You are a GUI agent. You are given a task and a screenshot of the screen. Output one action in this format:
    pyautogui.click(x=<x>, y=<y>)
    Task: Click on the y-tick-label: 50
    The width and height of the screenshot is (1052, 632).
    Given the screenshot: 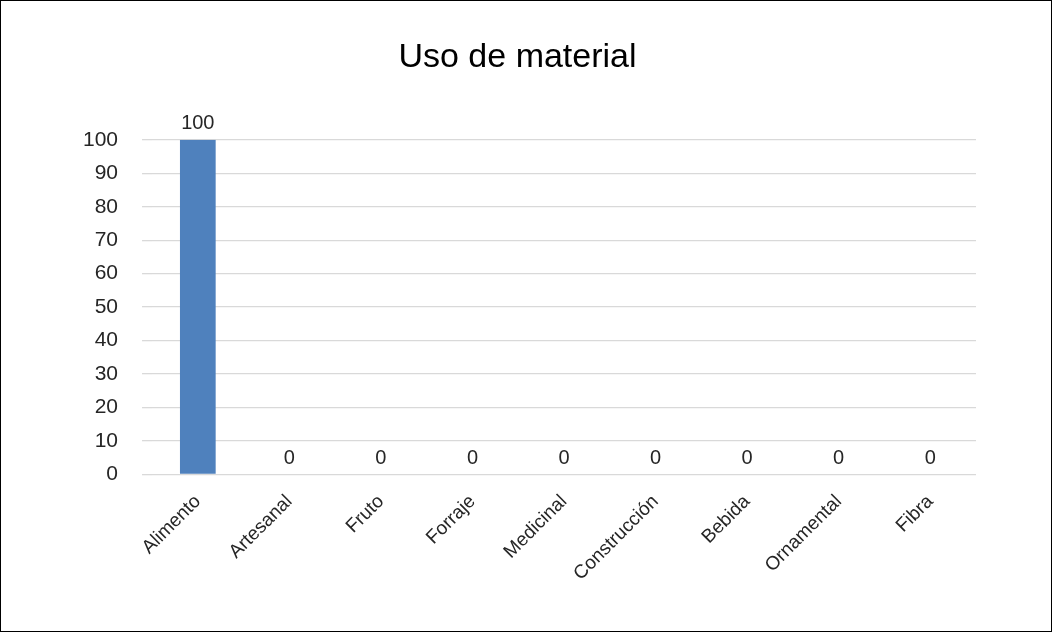 What is the action you would take?
    pyautogui.click(x=106, y=305)
    